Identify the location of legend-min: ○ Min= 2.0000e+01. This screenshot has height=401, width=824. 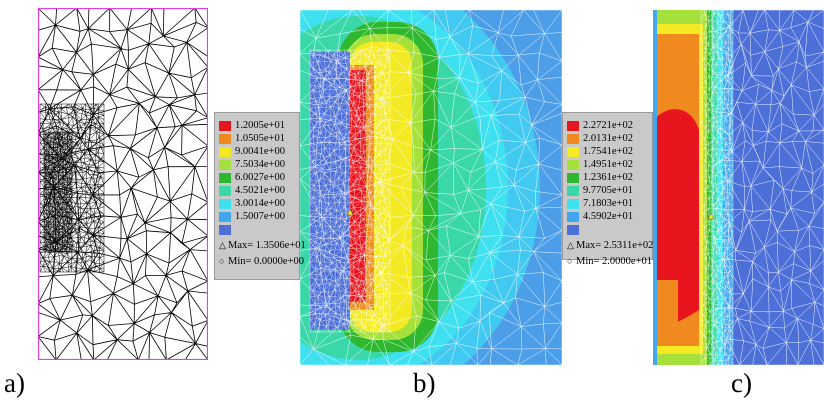
(610, 261).